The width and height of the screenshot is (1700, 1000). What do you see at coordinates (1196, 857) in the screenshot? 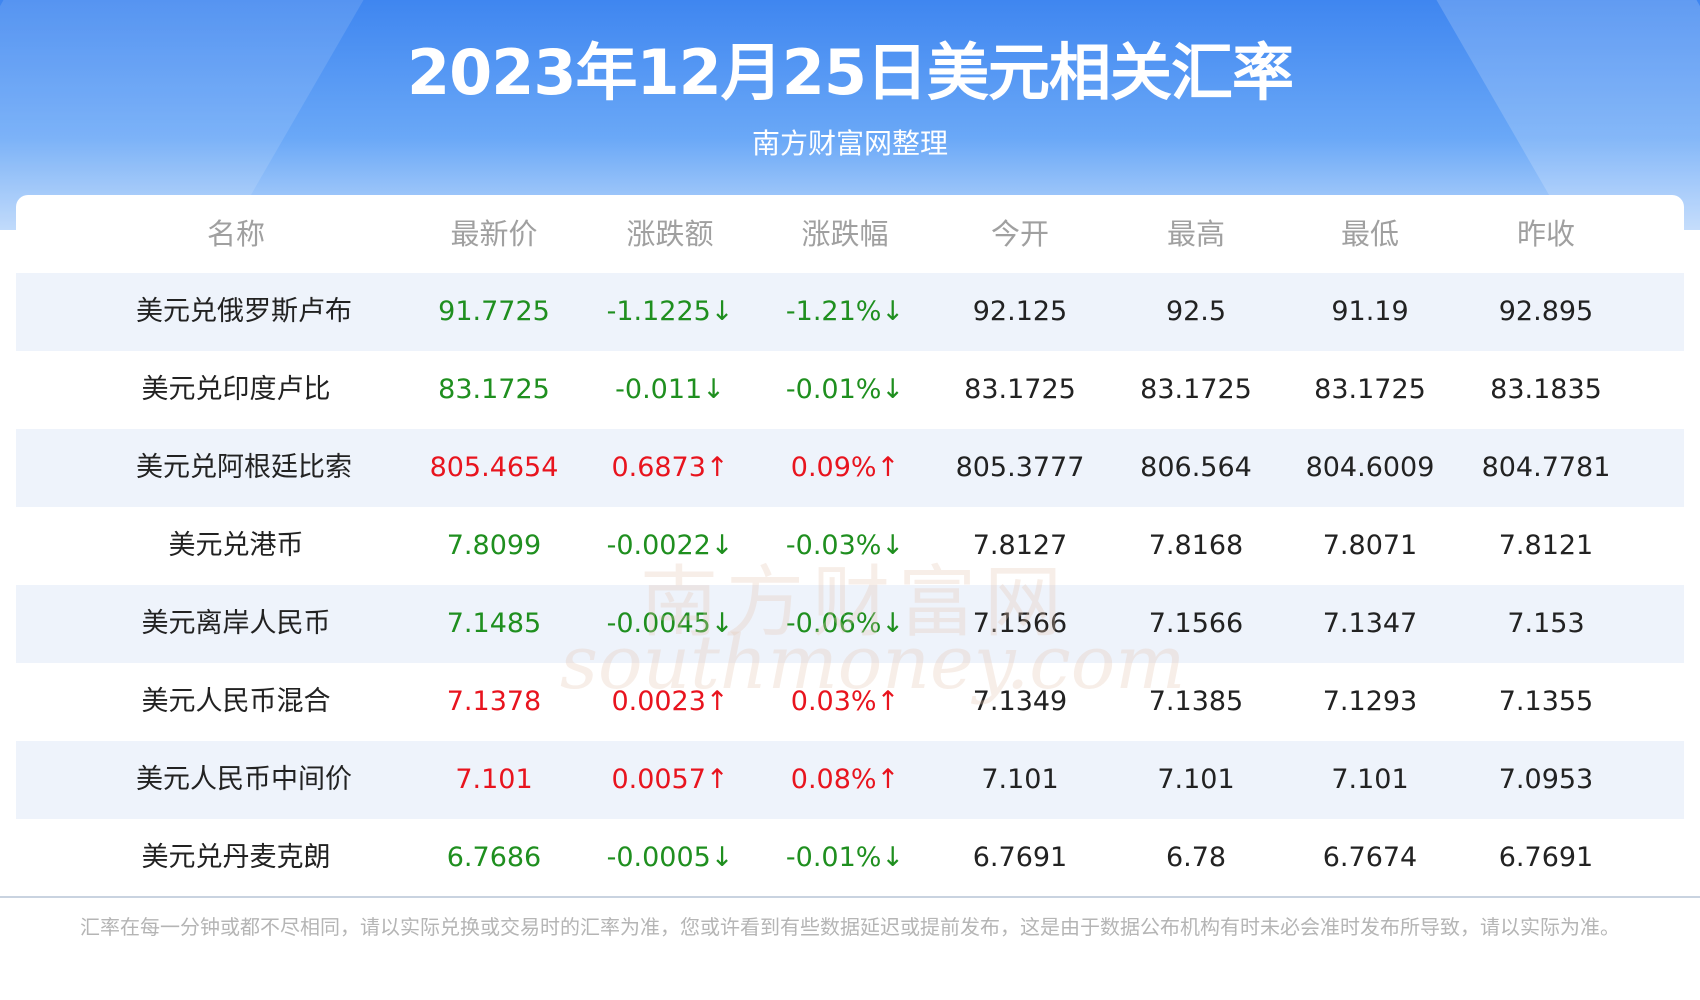
I see `cell: 6.78` at bounding box center [1196, 857].